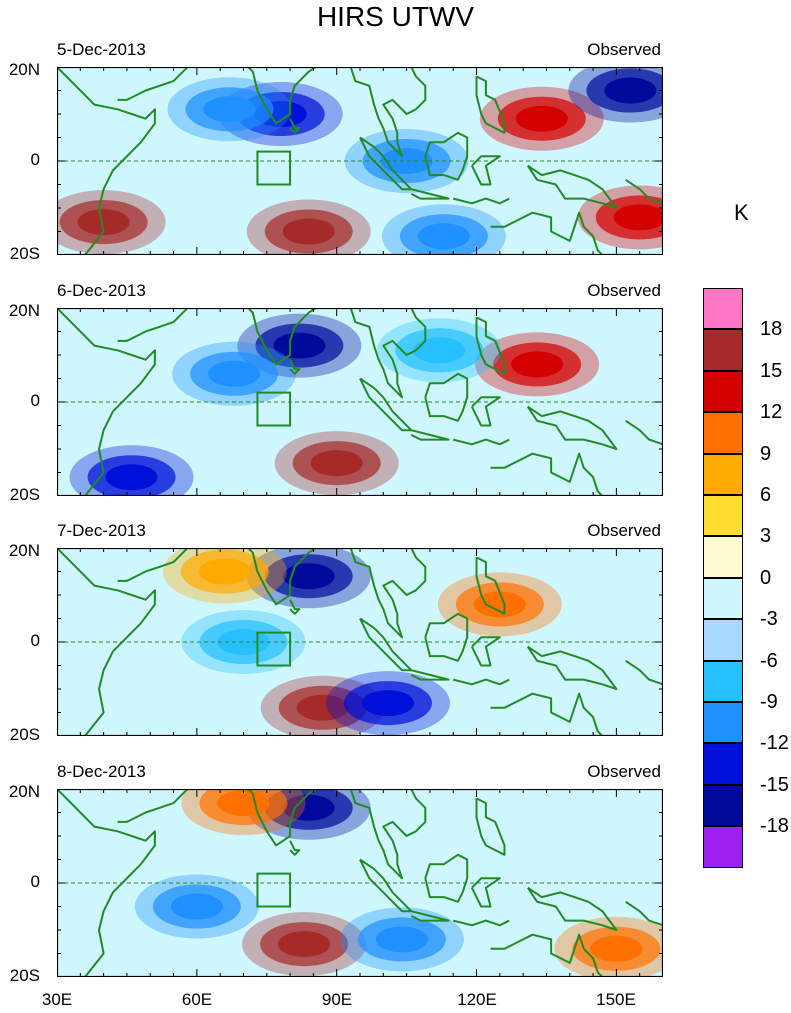 The image size is (791, 1013). I want to click on panel-date: 7-Dec-2013, so click(101, 530).